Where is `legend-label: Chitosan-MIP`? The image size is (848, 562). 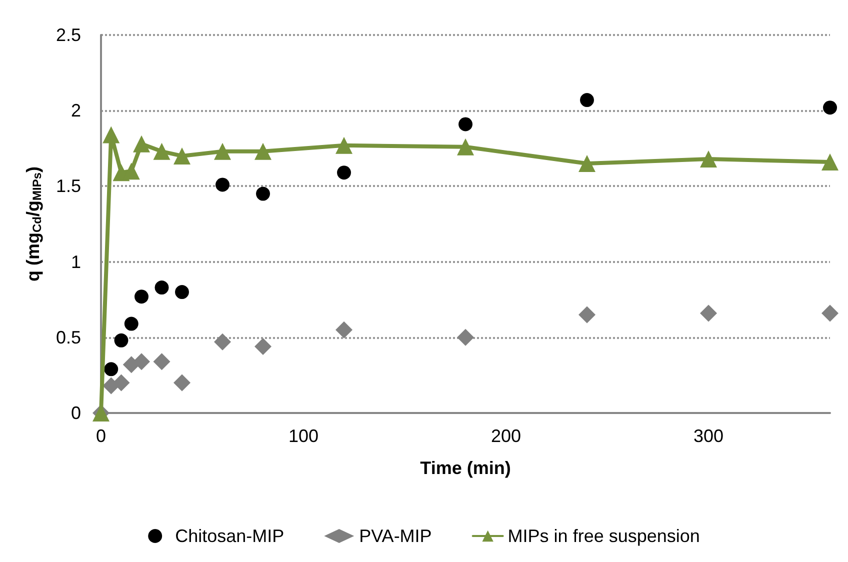
legend-label: Chitosan-MIP is located at coordinates (229, 536).